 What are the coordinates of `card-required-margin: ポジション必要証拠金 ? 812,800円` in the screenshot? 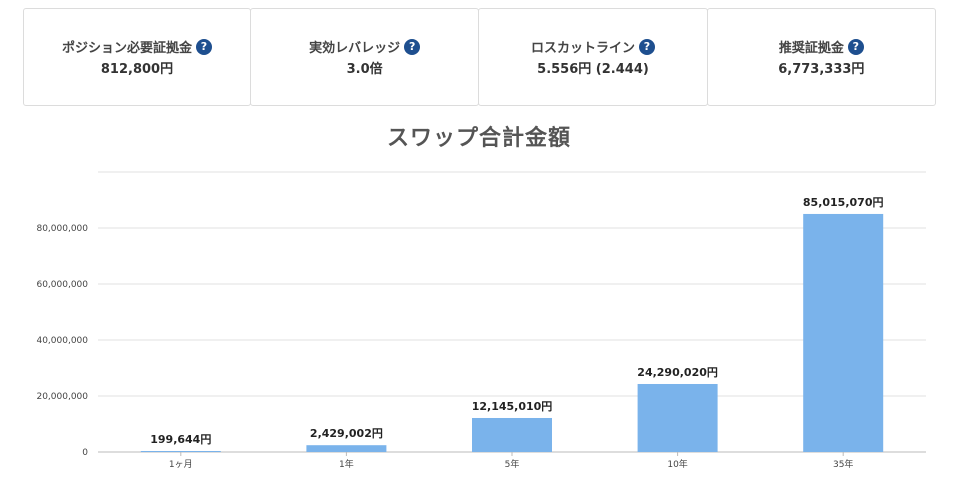 It's located at (137, 57).